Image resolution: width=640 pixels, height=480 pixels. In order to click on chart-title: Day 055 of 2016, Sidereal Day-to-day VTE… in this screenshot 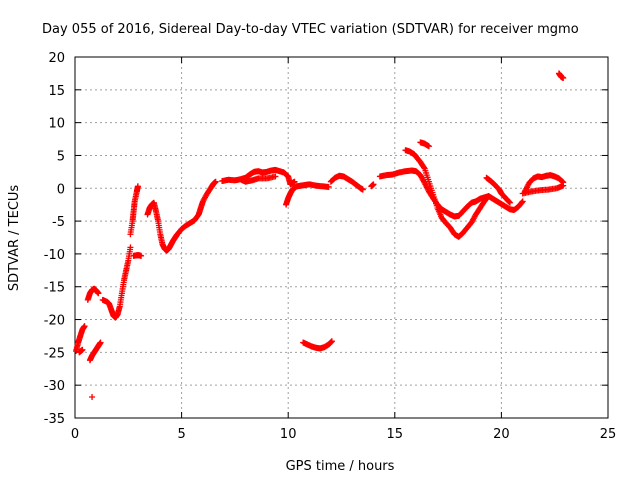, I will do `click(310, 29)`.